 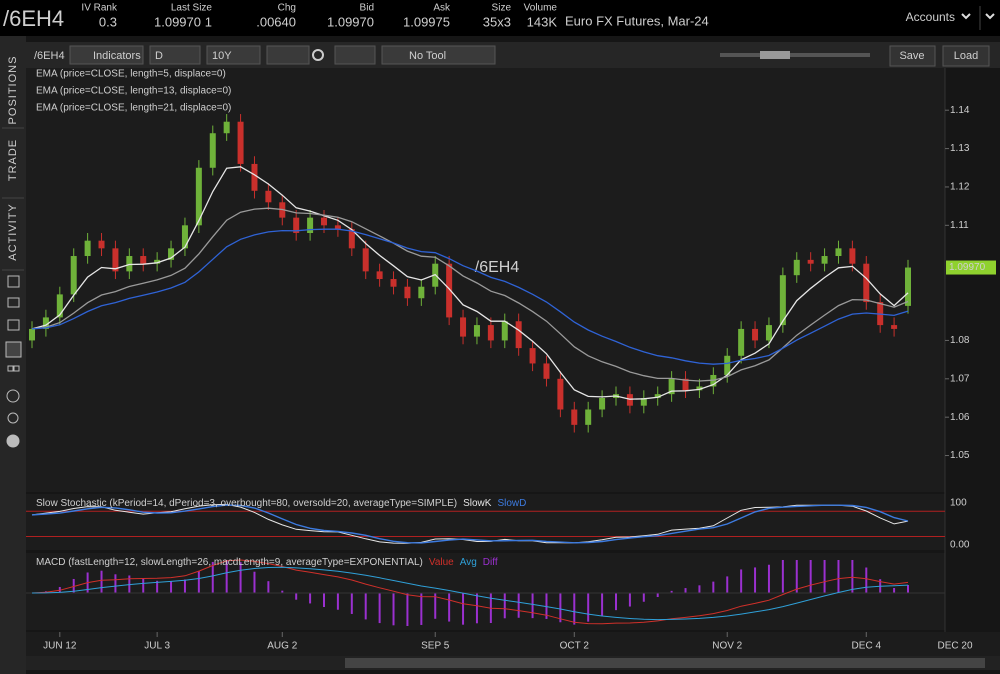 What do you see at coordinates (867, 646) in the screenshot?
I see `x-tick-label: DEC 4` at bounding box center [867, 646].